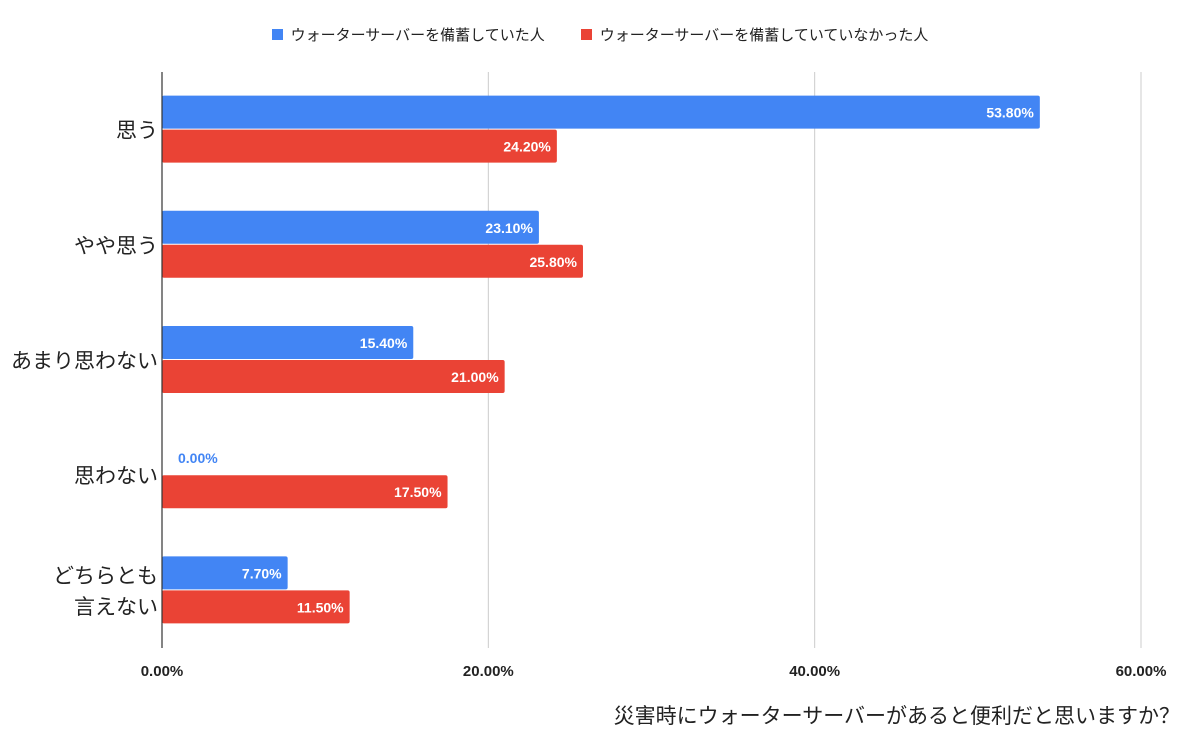 This screenshot has height=741, width=1200. I want to click on data-label: 23.10%, so click(509, 228).